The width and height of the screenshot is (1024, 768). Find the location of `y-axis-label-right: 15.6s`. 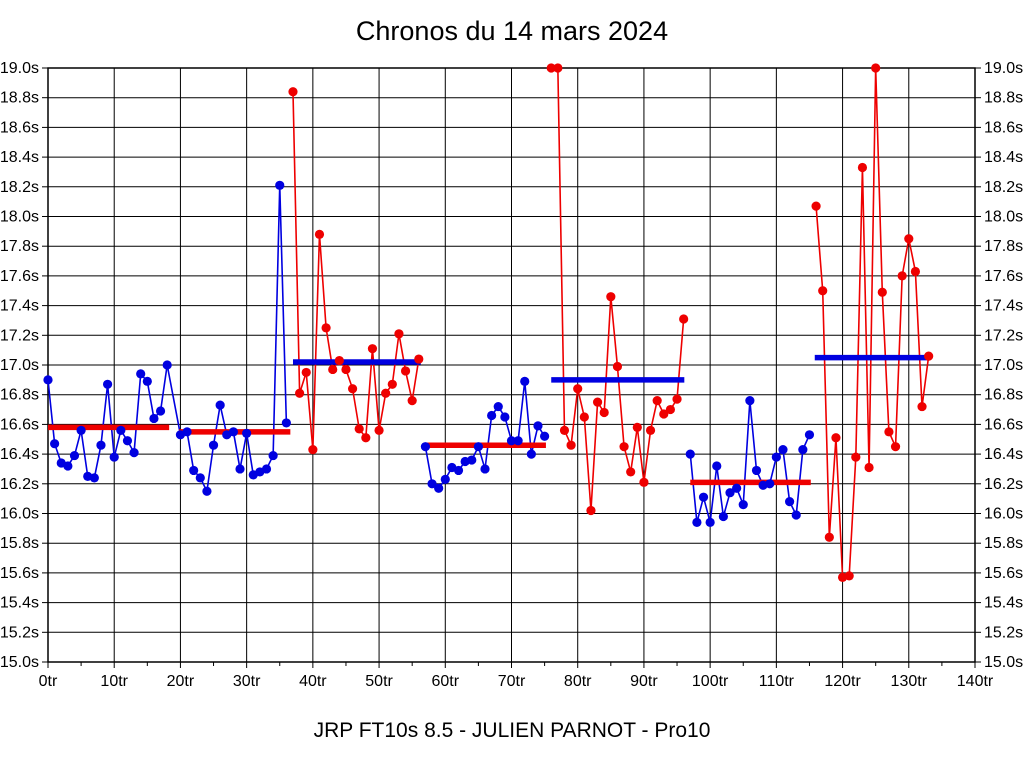

y-axis-label-right: 15.6s is located at coordinates (1003, 573).